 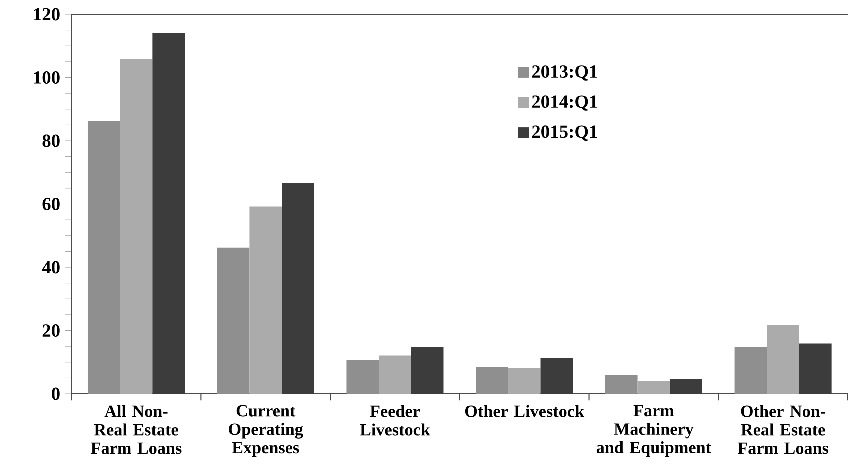 I want to click on y-tick-label: 80, so click(x=51, y=141).